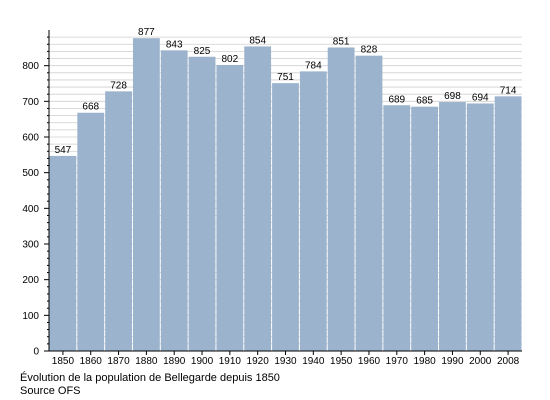  What do you see at coordinates (30, 280) in the screenshot?
I see `y-tick-label: 200` at bounding box center [30, 280].